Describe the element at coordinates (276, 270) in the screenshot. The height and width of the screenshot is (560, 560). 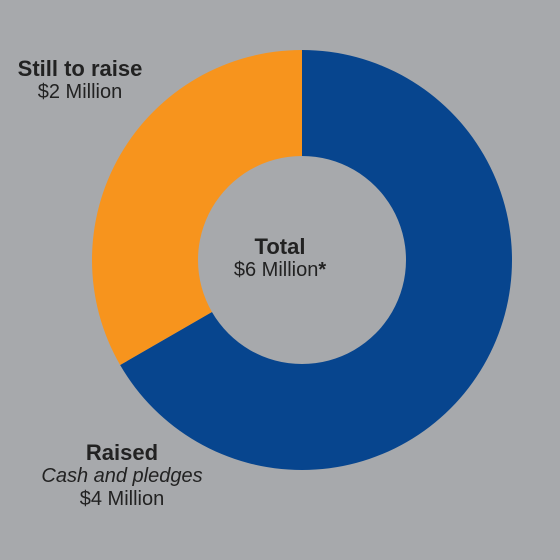
I see `total-amount: $6 Million` at that location.